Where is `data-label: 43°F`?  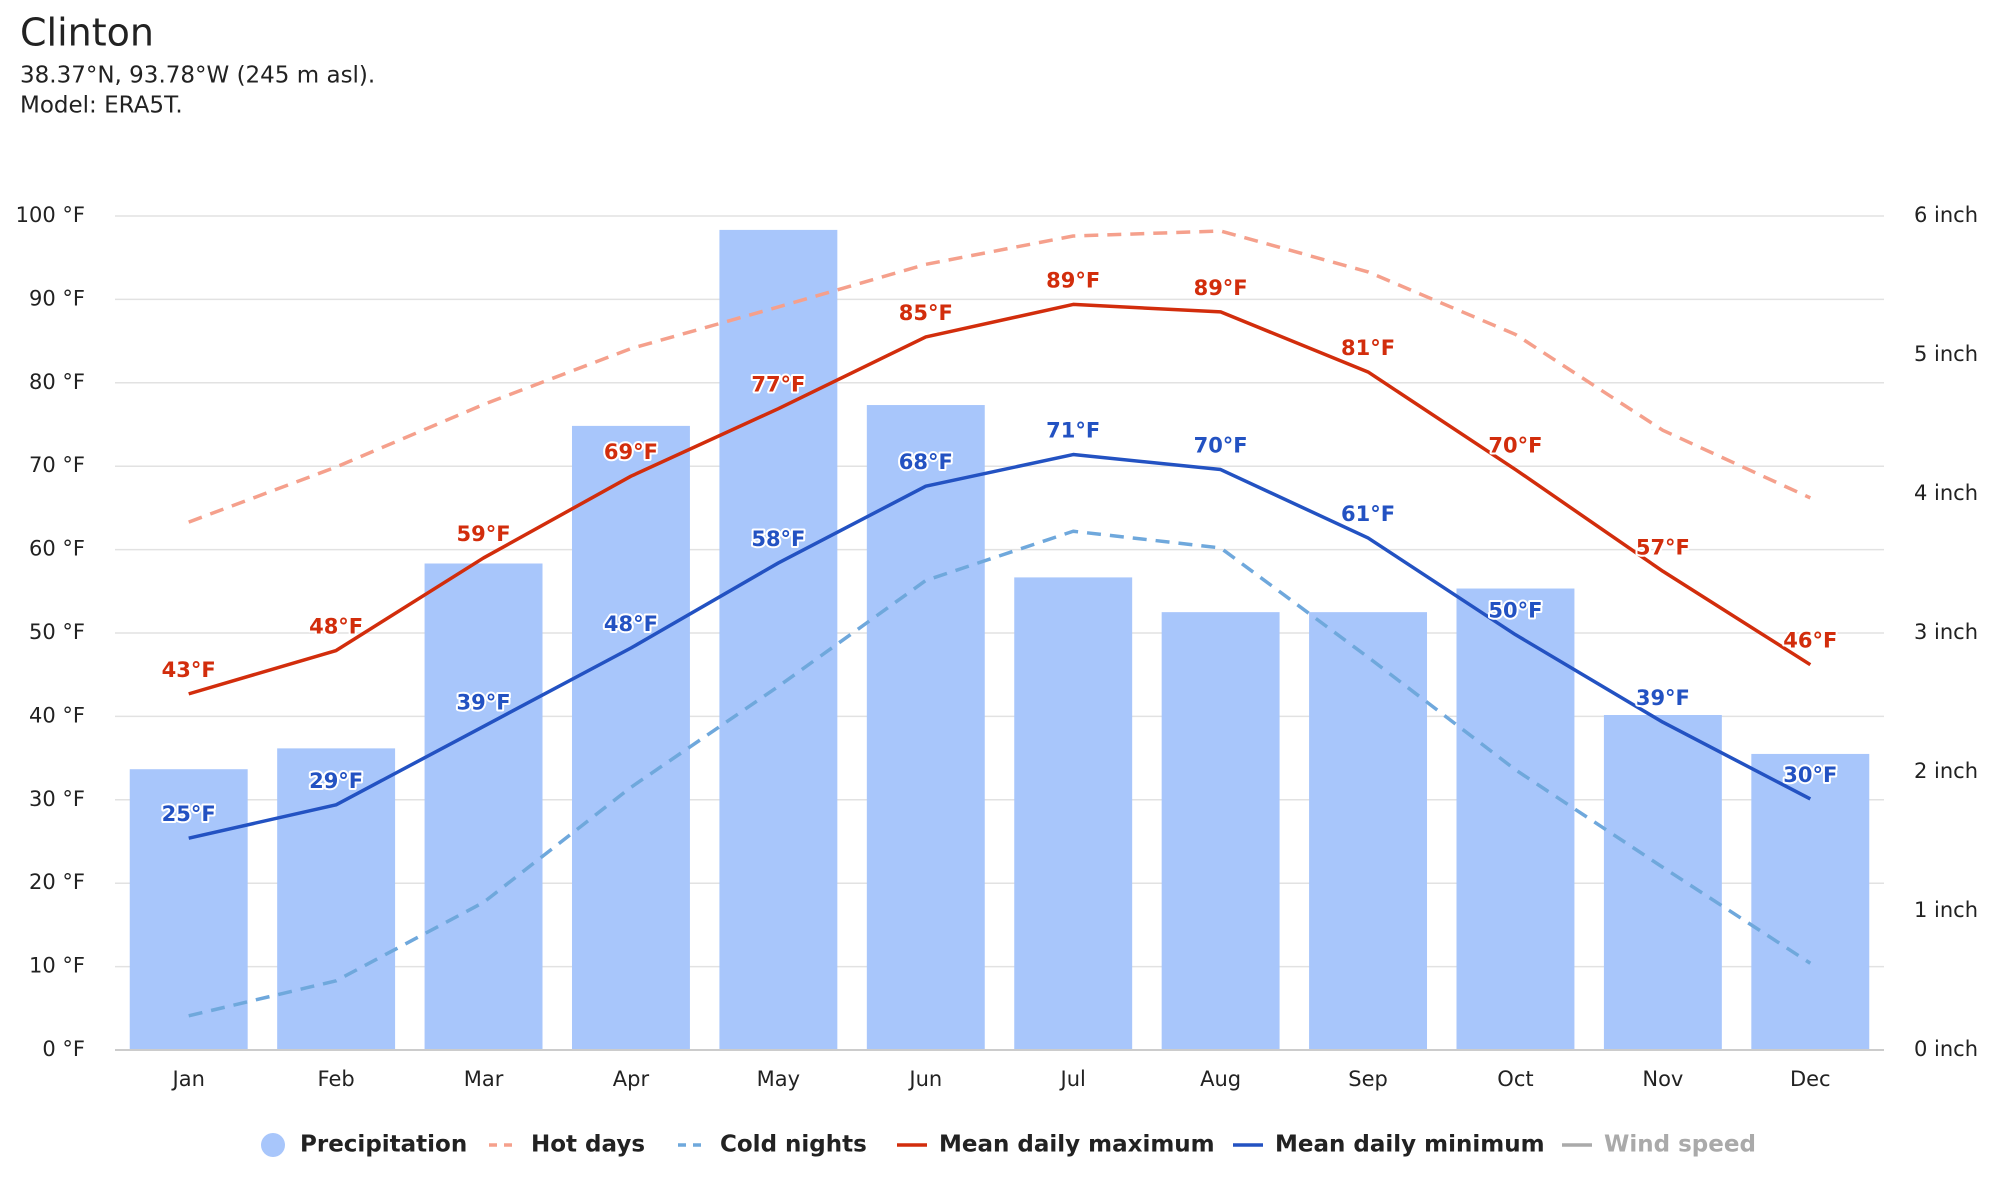
data-label: 43°F is located at coordinates (189, 670).